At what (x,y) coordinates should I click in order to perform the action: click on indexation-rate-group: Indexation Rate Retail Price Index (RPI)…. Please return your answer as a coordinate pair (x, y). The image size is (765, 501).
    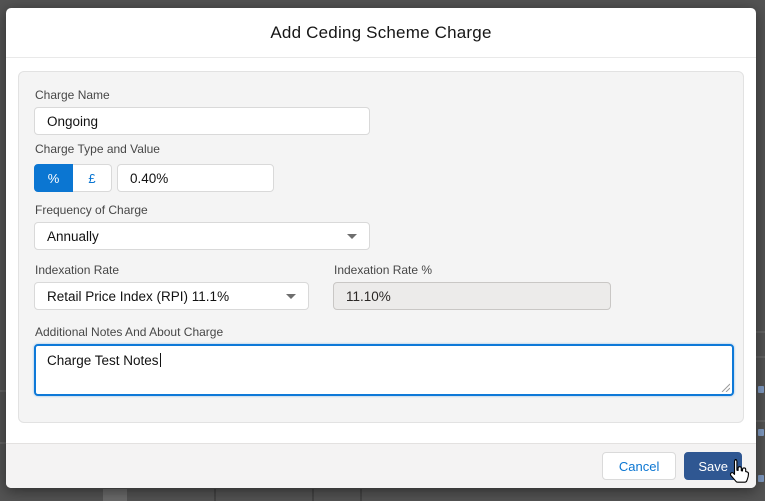
    Looking at the image, I should click on (171, 286).